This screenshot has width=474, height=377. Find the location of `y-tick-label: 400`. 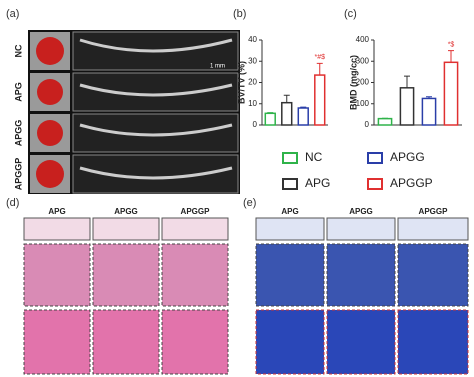

y-tick-label: 400 is located at coordinates (363, 39).